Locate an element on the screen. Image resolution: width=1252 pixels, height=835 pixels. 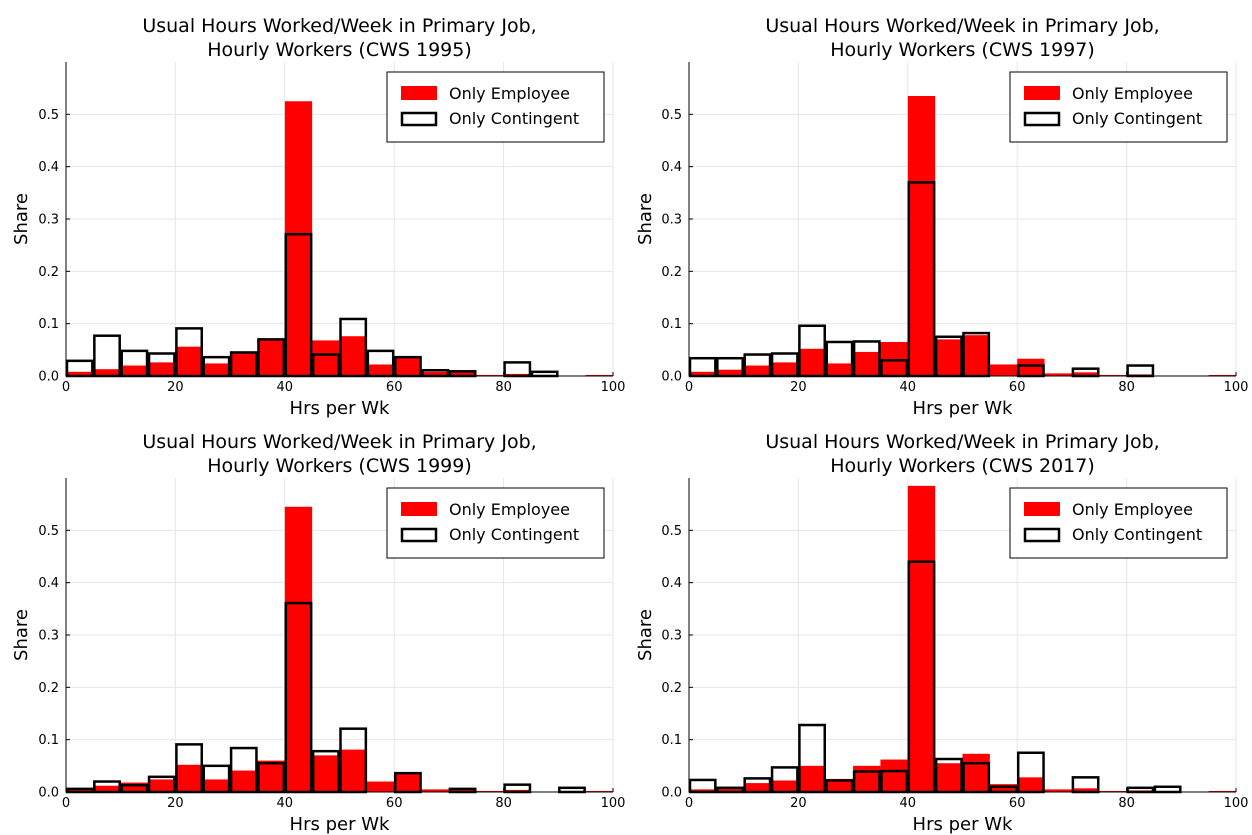
x-tick-label: 0 is located at coordinates (66, 803).